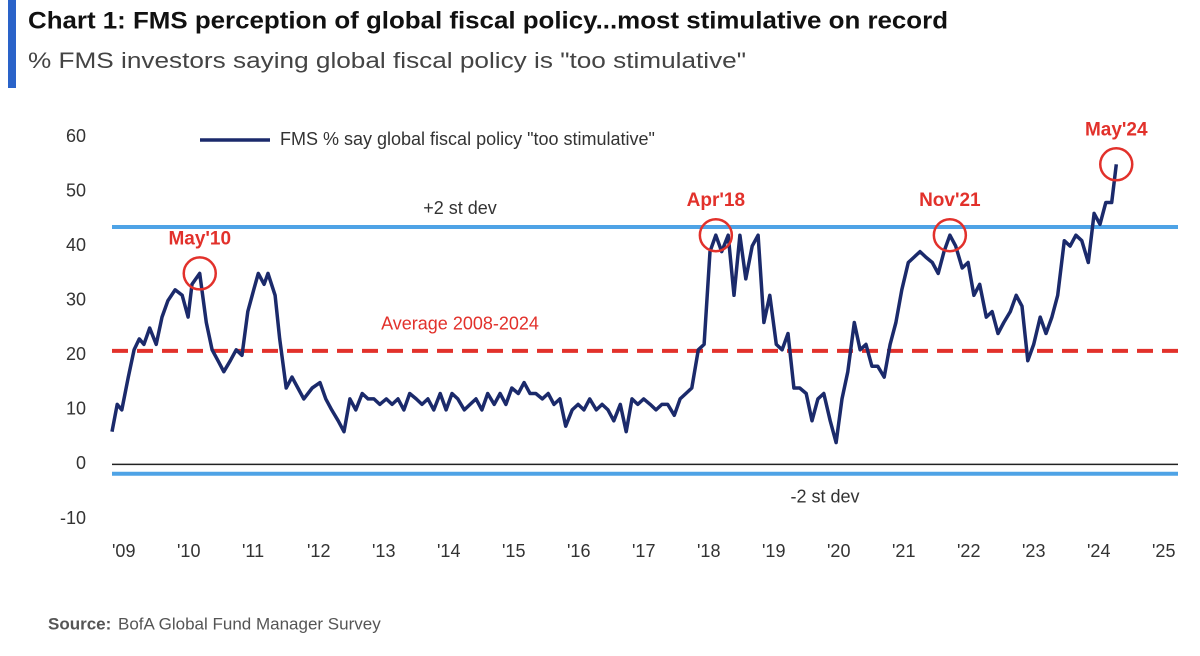  What do you see at coordinates (73, 518) in the screenshot?
I see `y-tick-label: -10` at bounding box center [73, 518].